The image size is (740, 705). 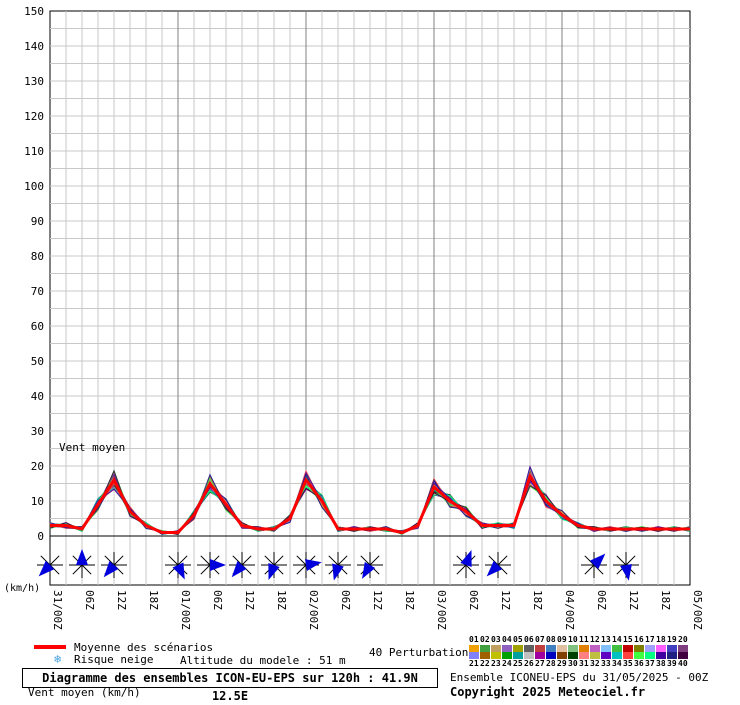 What do you see at coordinates (573, 639) in the screenshot?
I see `member-number: 10` at bounding box center [573, 639].